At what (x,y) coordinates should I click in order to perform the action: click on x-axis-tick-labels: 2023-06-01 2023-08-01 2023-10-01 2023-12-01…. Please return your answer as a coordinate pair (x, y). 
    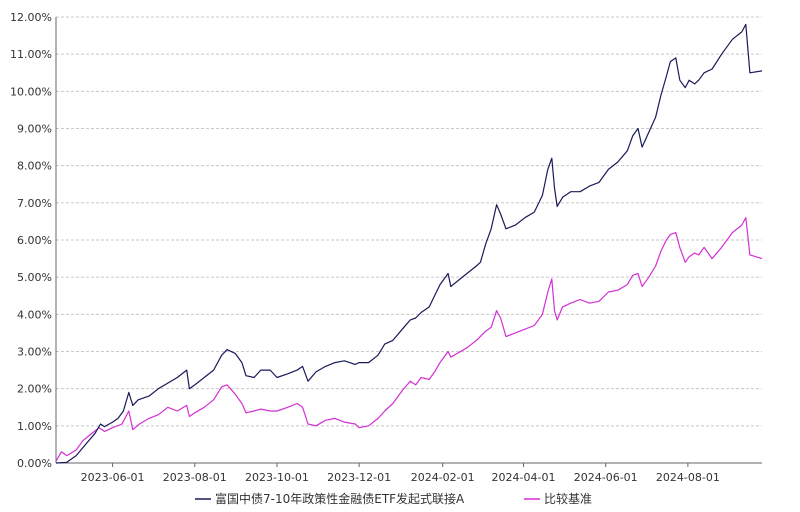
    Looking at the image, I should click on (400, 477).